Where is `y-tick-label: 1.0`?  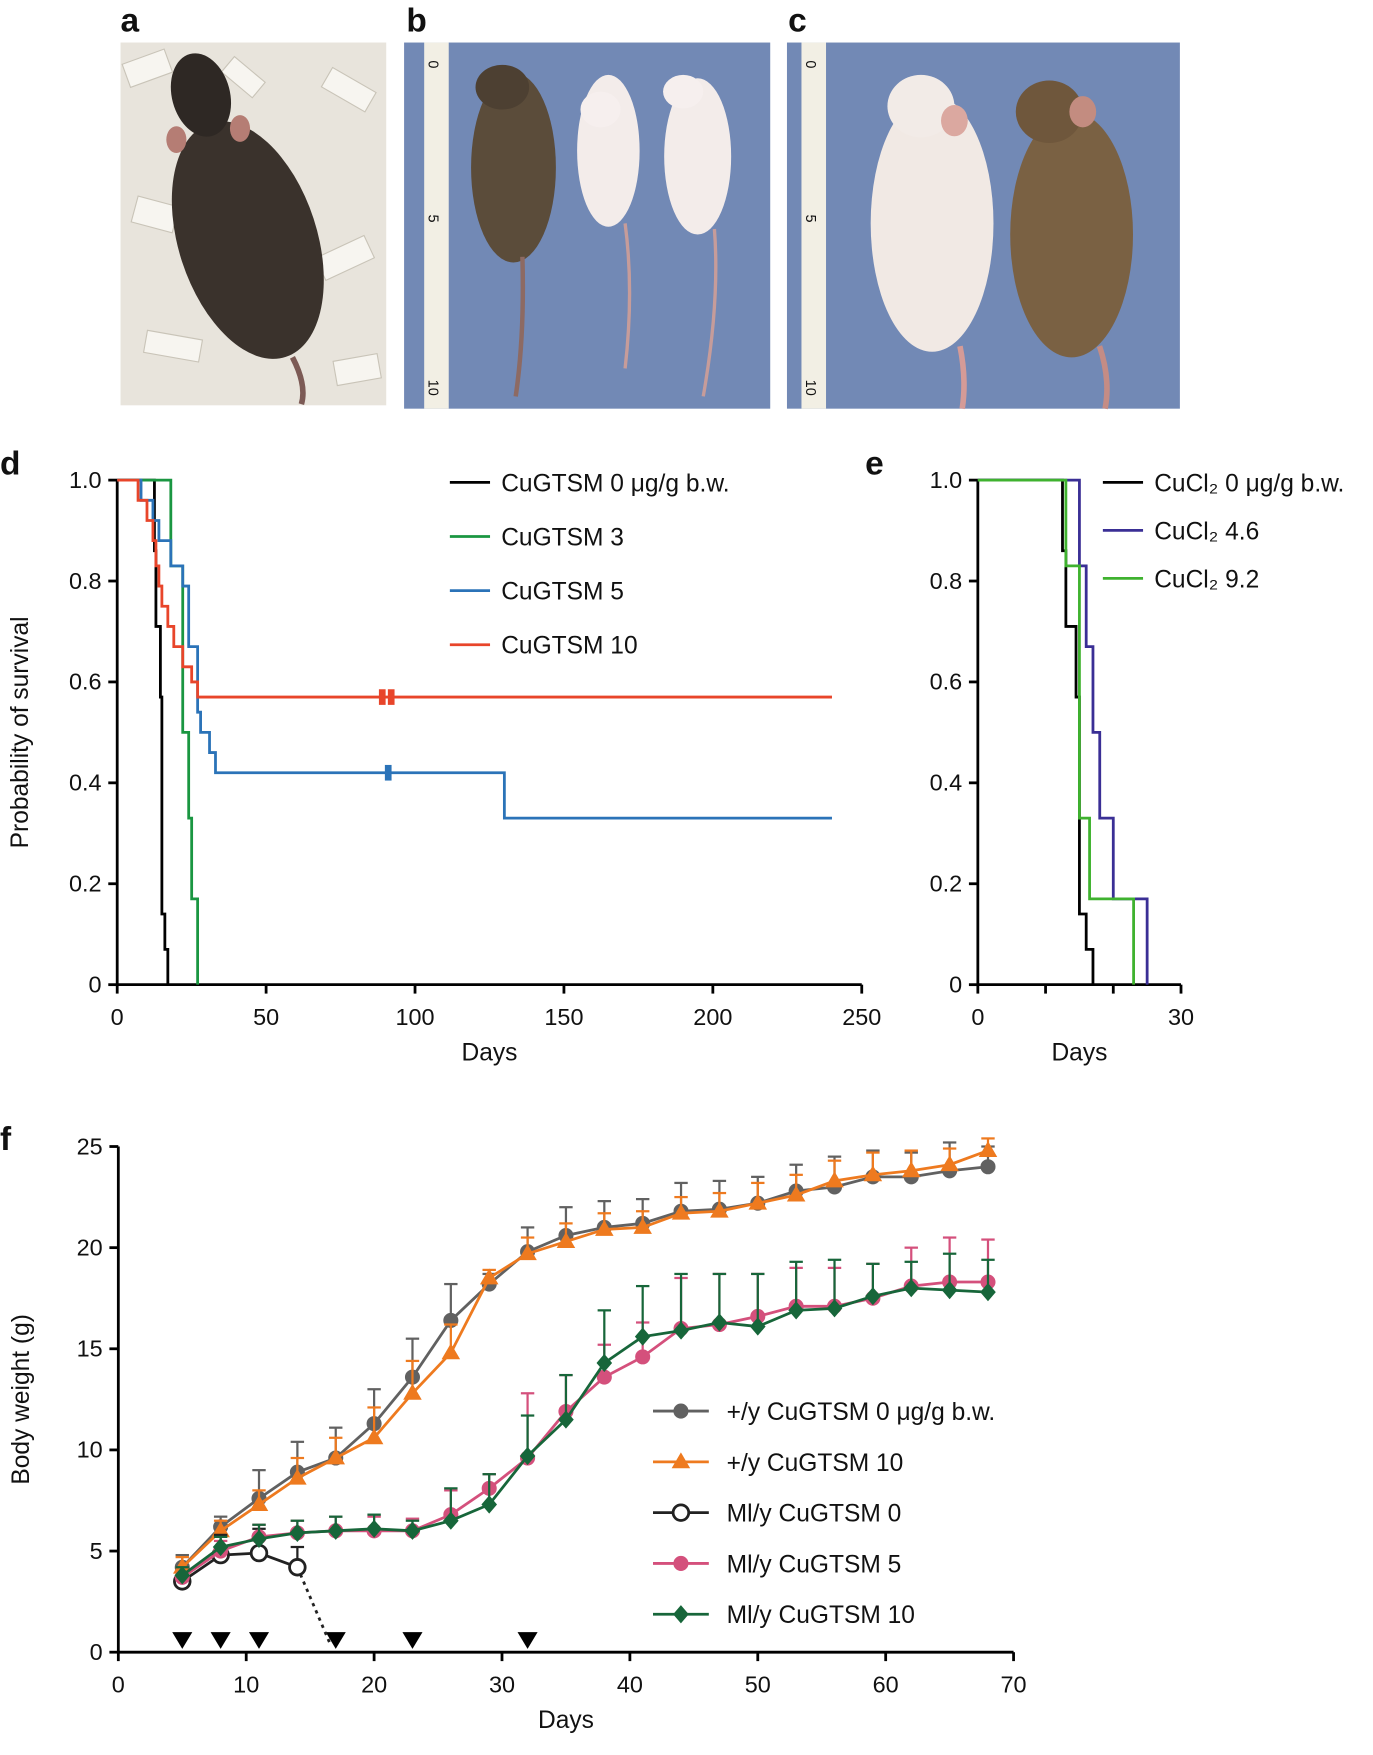 y-tick-label: 1.0 is located at coordinates (946, 480).